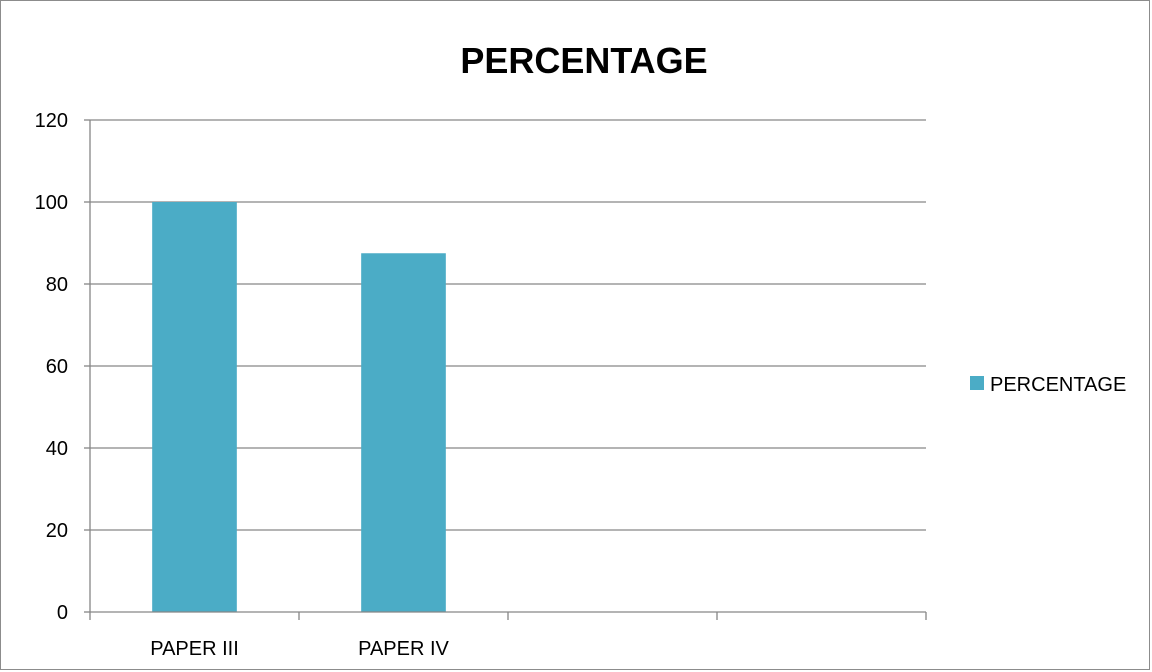 This screenshot has height=672, width=1152. What do you see at coordinates (57, 367) in the screenshot?
I see `y-tick-label: 60` at bounding box center [57, 367].